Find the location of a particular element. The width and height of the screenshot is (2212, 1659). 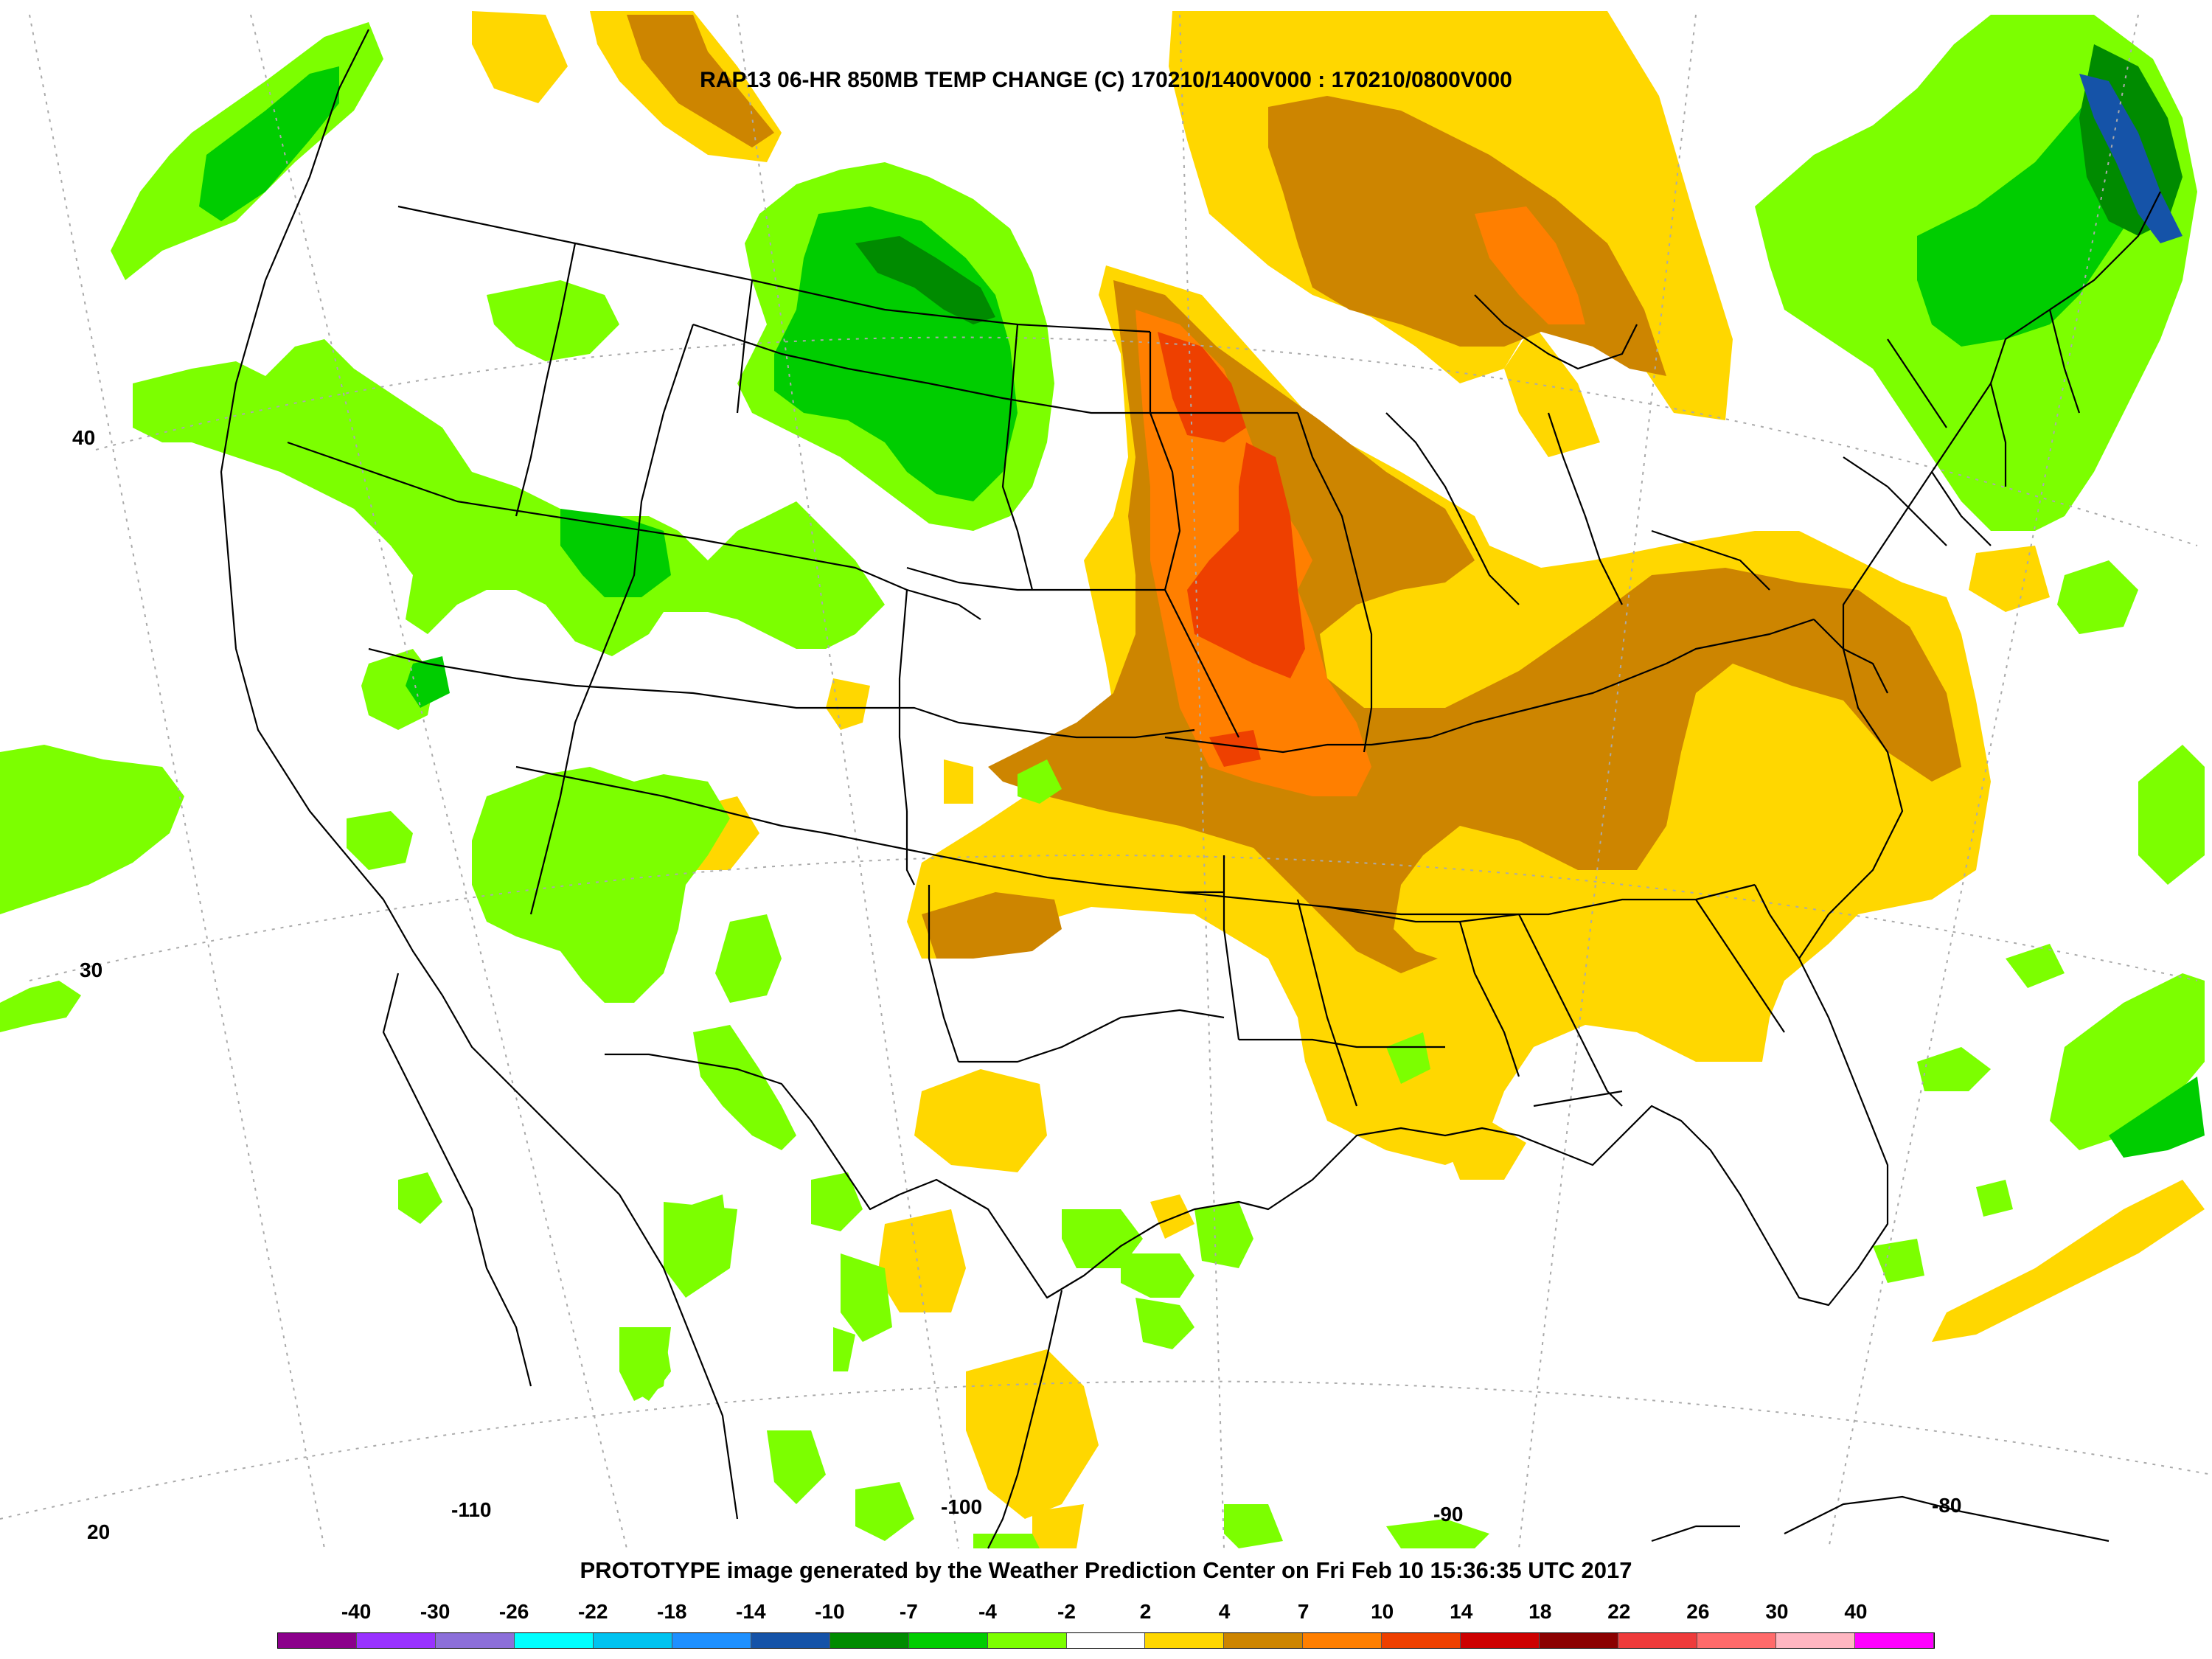

legend-label: -2 is located at coordinates (1066, 1611).